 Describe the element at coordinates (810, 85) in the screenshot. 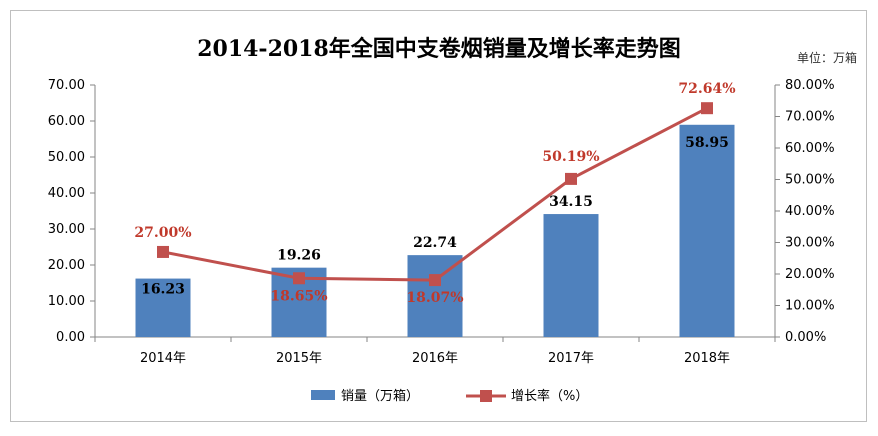

I see `y-right-tick-label: 80.00%` at that location.